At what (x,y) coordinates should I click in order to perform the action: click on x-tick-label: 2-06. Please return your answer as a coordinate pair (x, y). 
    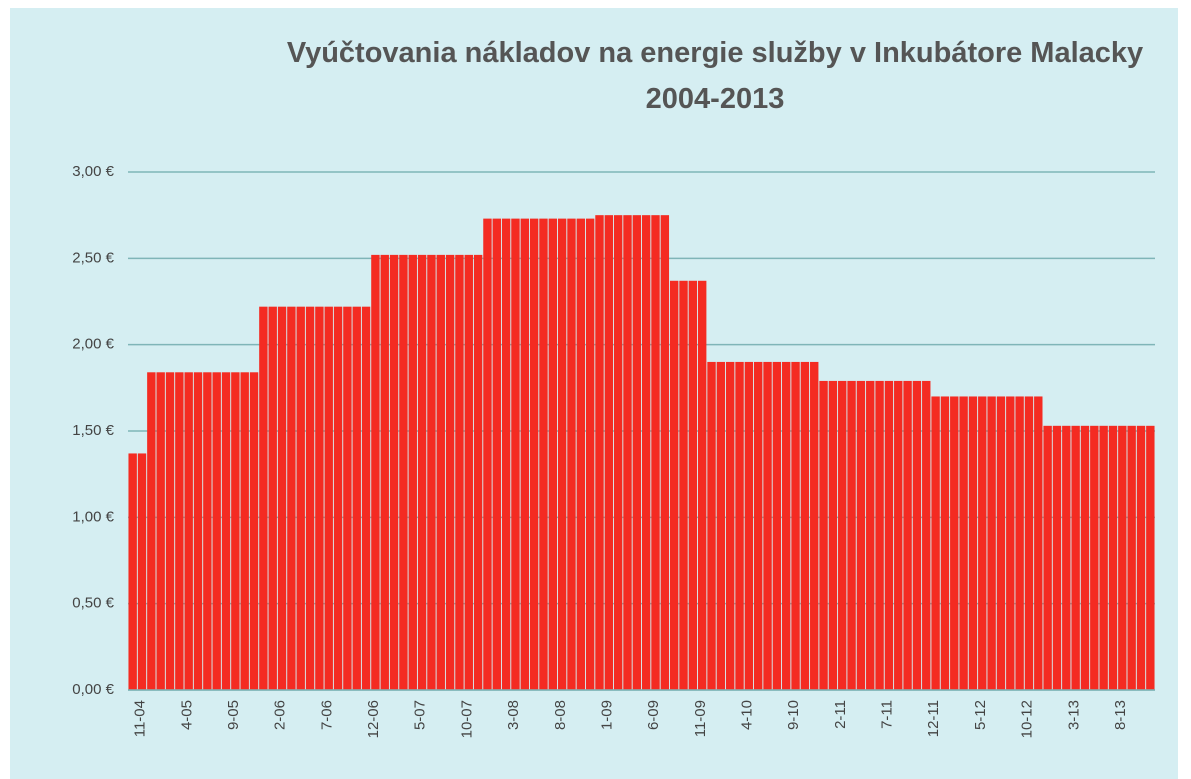
    Looking at the image, I should click on (280, 715).